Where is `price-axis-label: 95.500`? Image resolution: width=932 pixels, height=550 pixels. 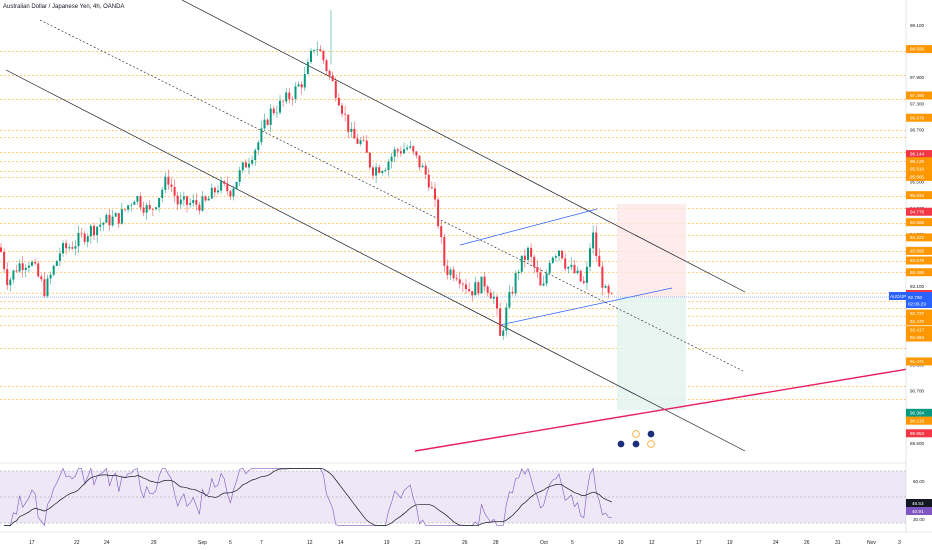
price-axis-label: 95.500 is located at coordinates (917, 182).